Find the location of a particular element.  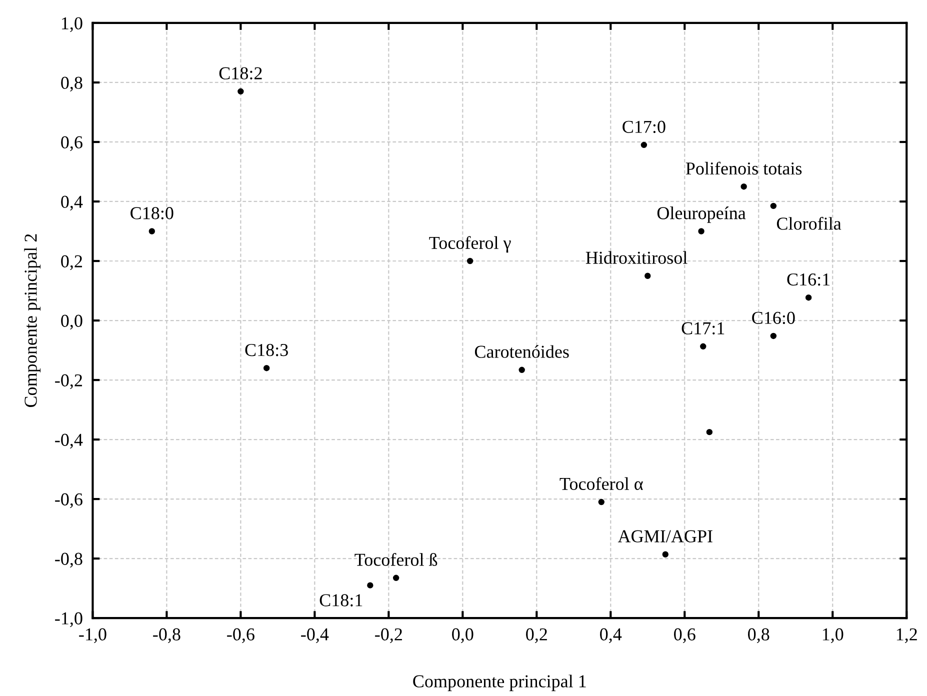

y-tick-label: -0,4 is located at coordinates (69, 441).